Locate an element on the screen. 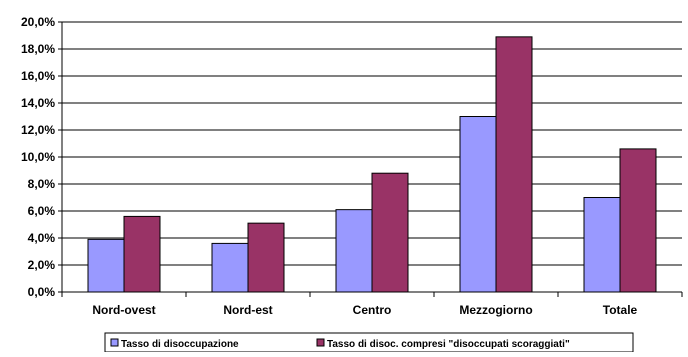 The height and width of the screenshot is (357, 688). x-category-label: Nord-est is located at coordinates (247, 310).